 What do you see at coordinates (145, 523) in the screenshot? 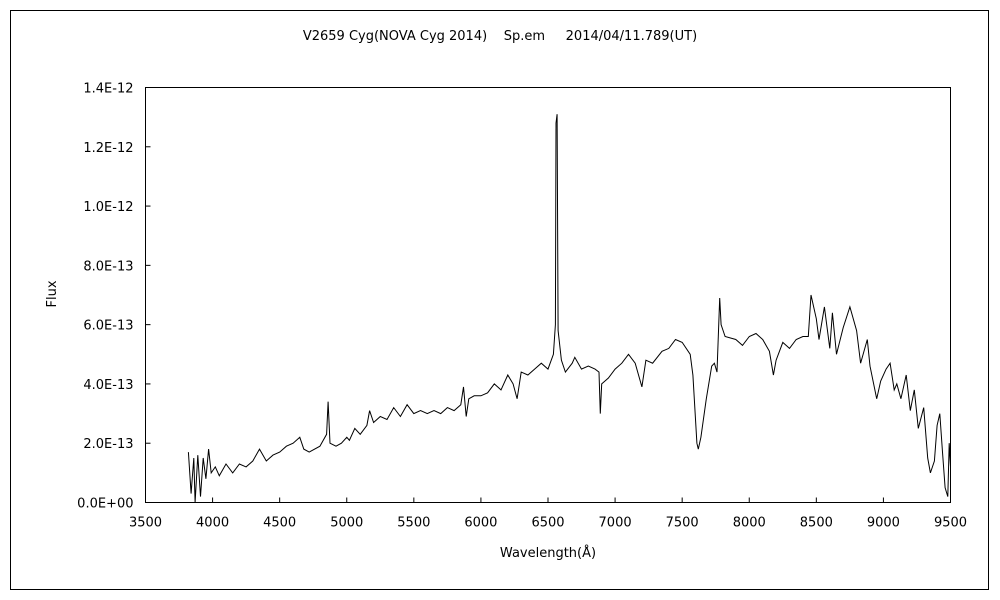
I see `x-tick-label: 3500` at bounding box center [145, 523].